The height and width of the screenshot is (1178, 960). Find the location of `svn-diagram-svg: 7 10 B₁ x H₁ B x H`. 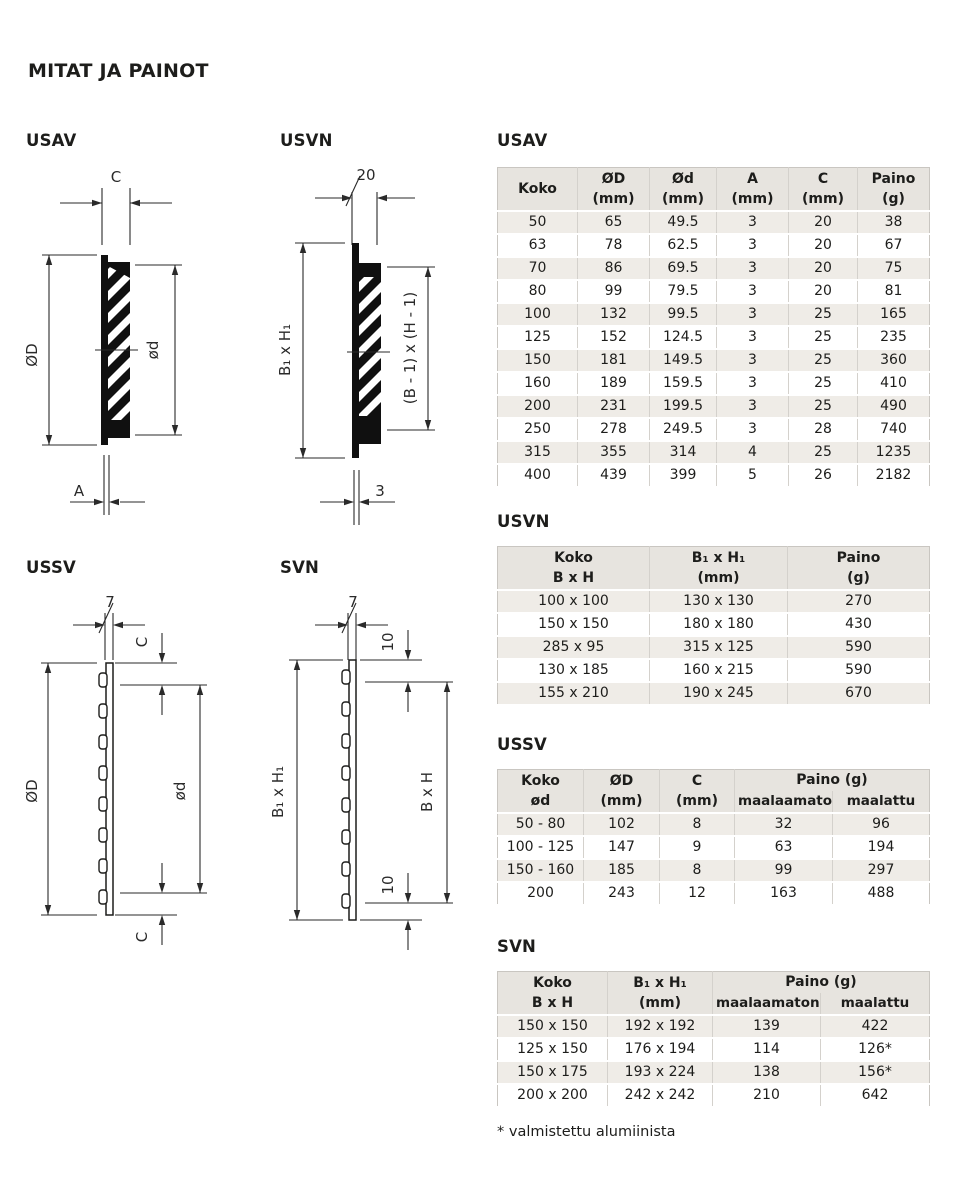

svn-diagram-svg: 7 10 B₁ x H₁ B x H is located at coordinates (361, 771).